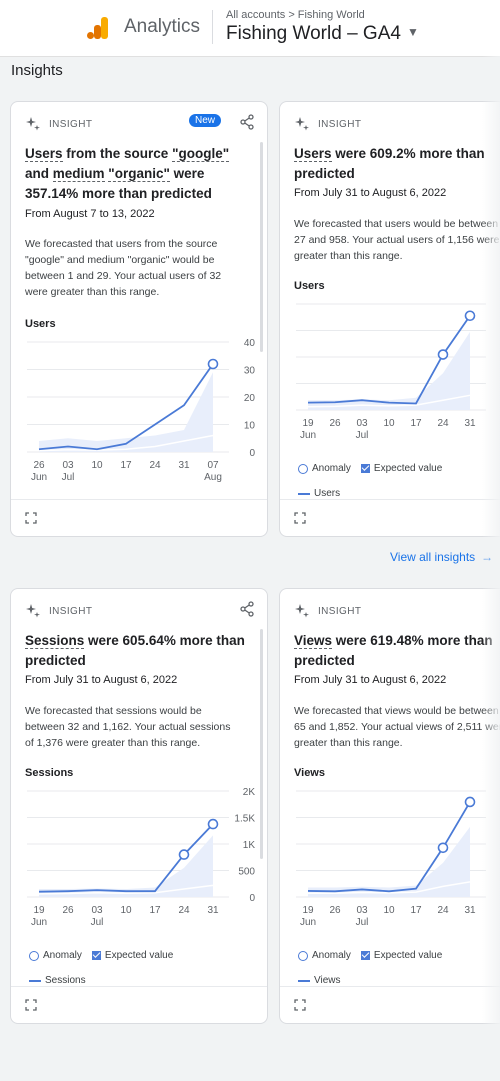  I want to click on series-legend: Views, so click(319, 980).